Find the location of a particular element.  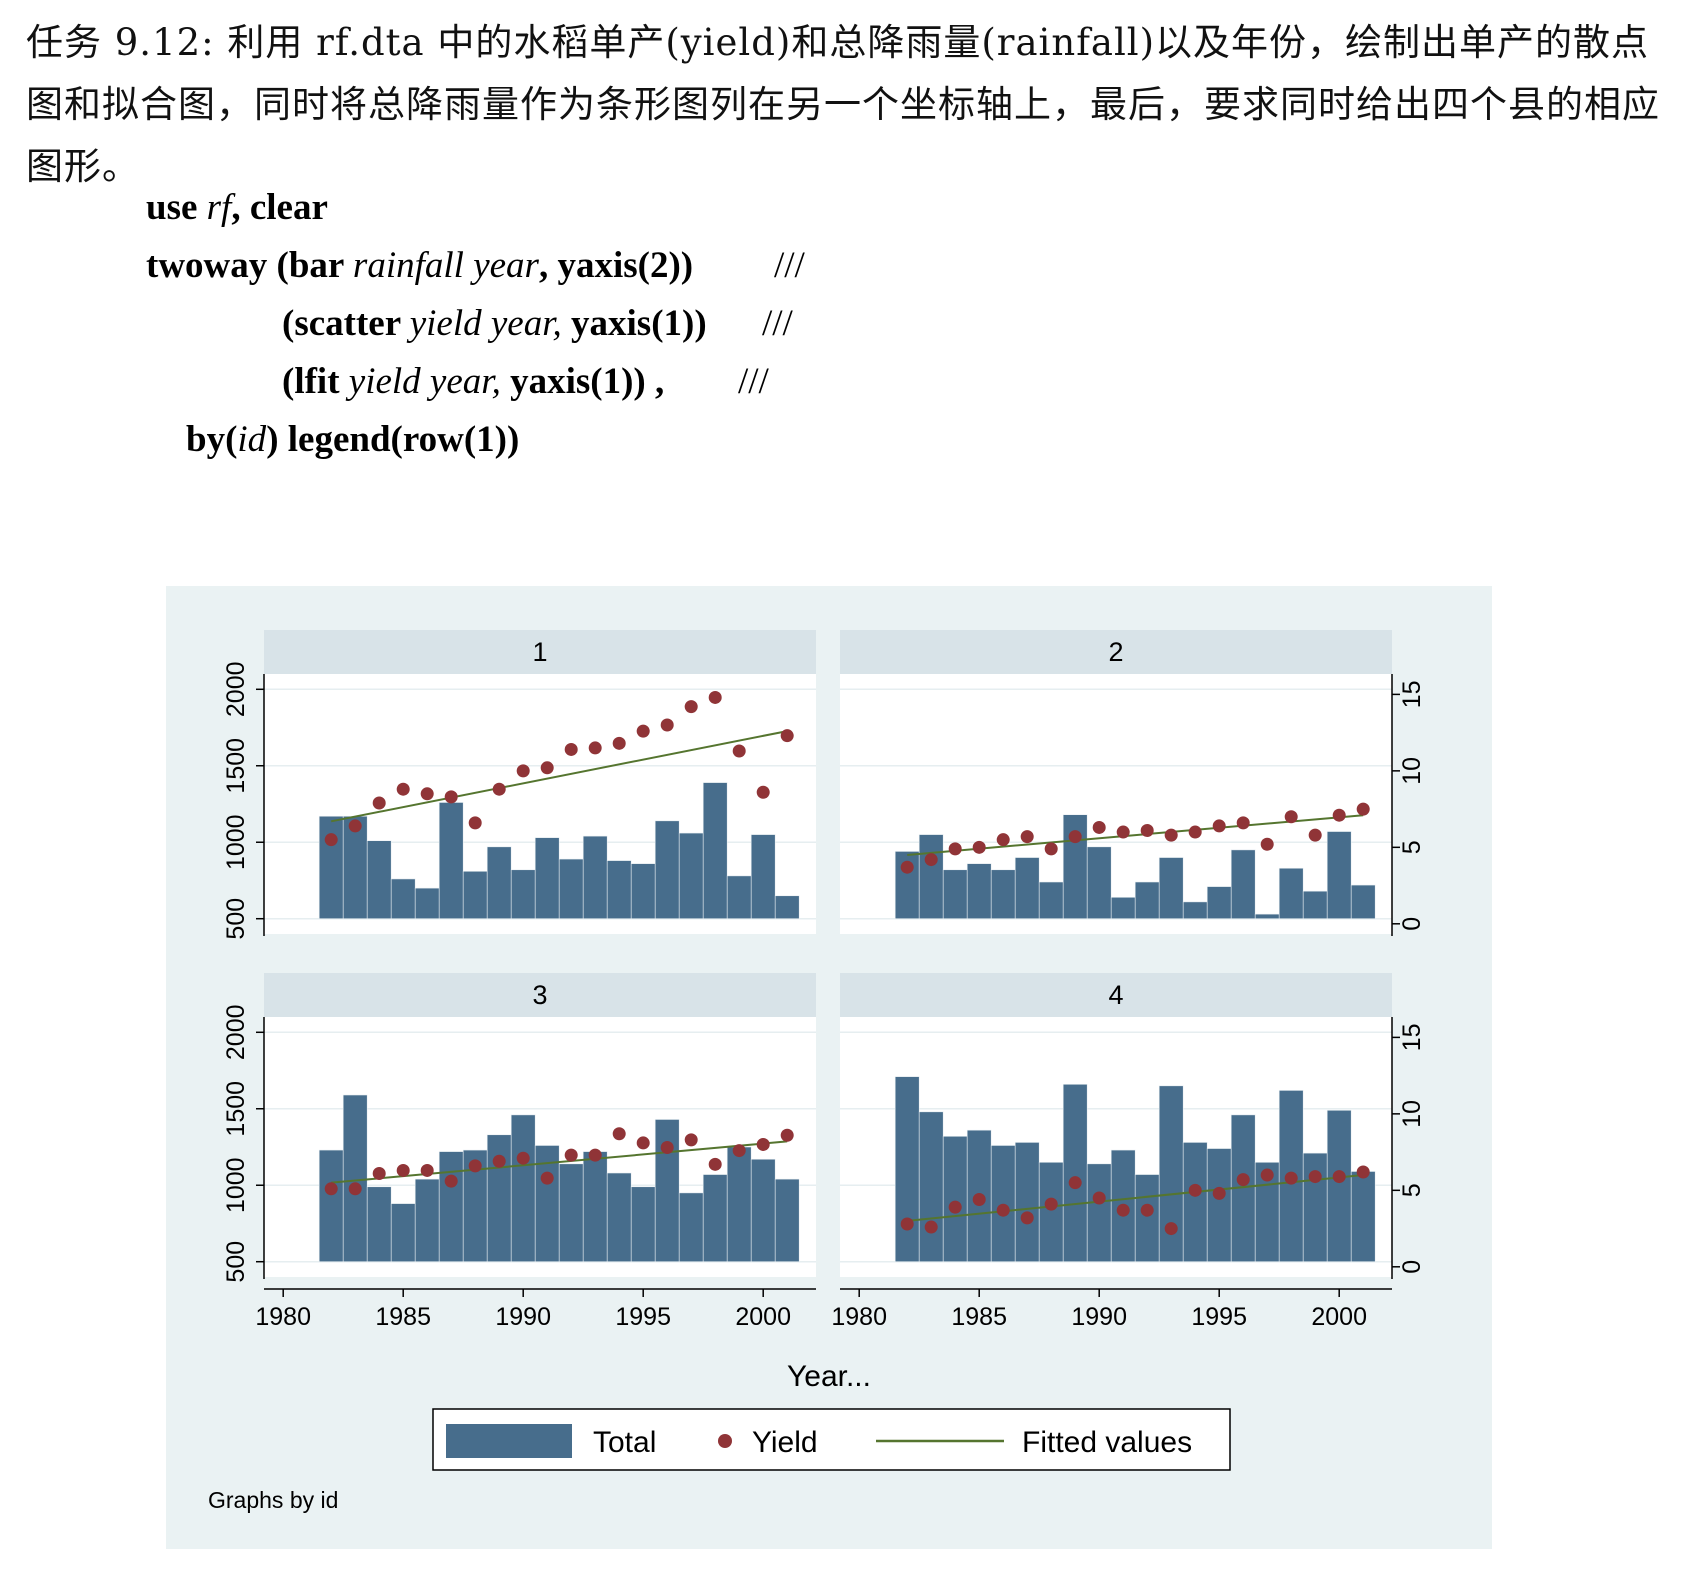

right-axis-tick-label: 5 is located at coordinates (1412, 847).